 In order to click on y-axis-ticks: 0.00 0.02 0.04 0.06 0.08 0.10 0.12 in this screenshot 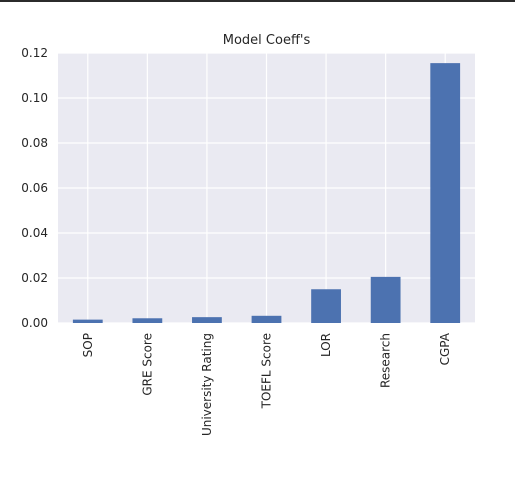, I will do `click(34, 188)`.